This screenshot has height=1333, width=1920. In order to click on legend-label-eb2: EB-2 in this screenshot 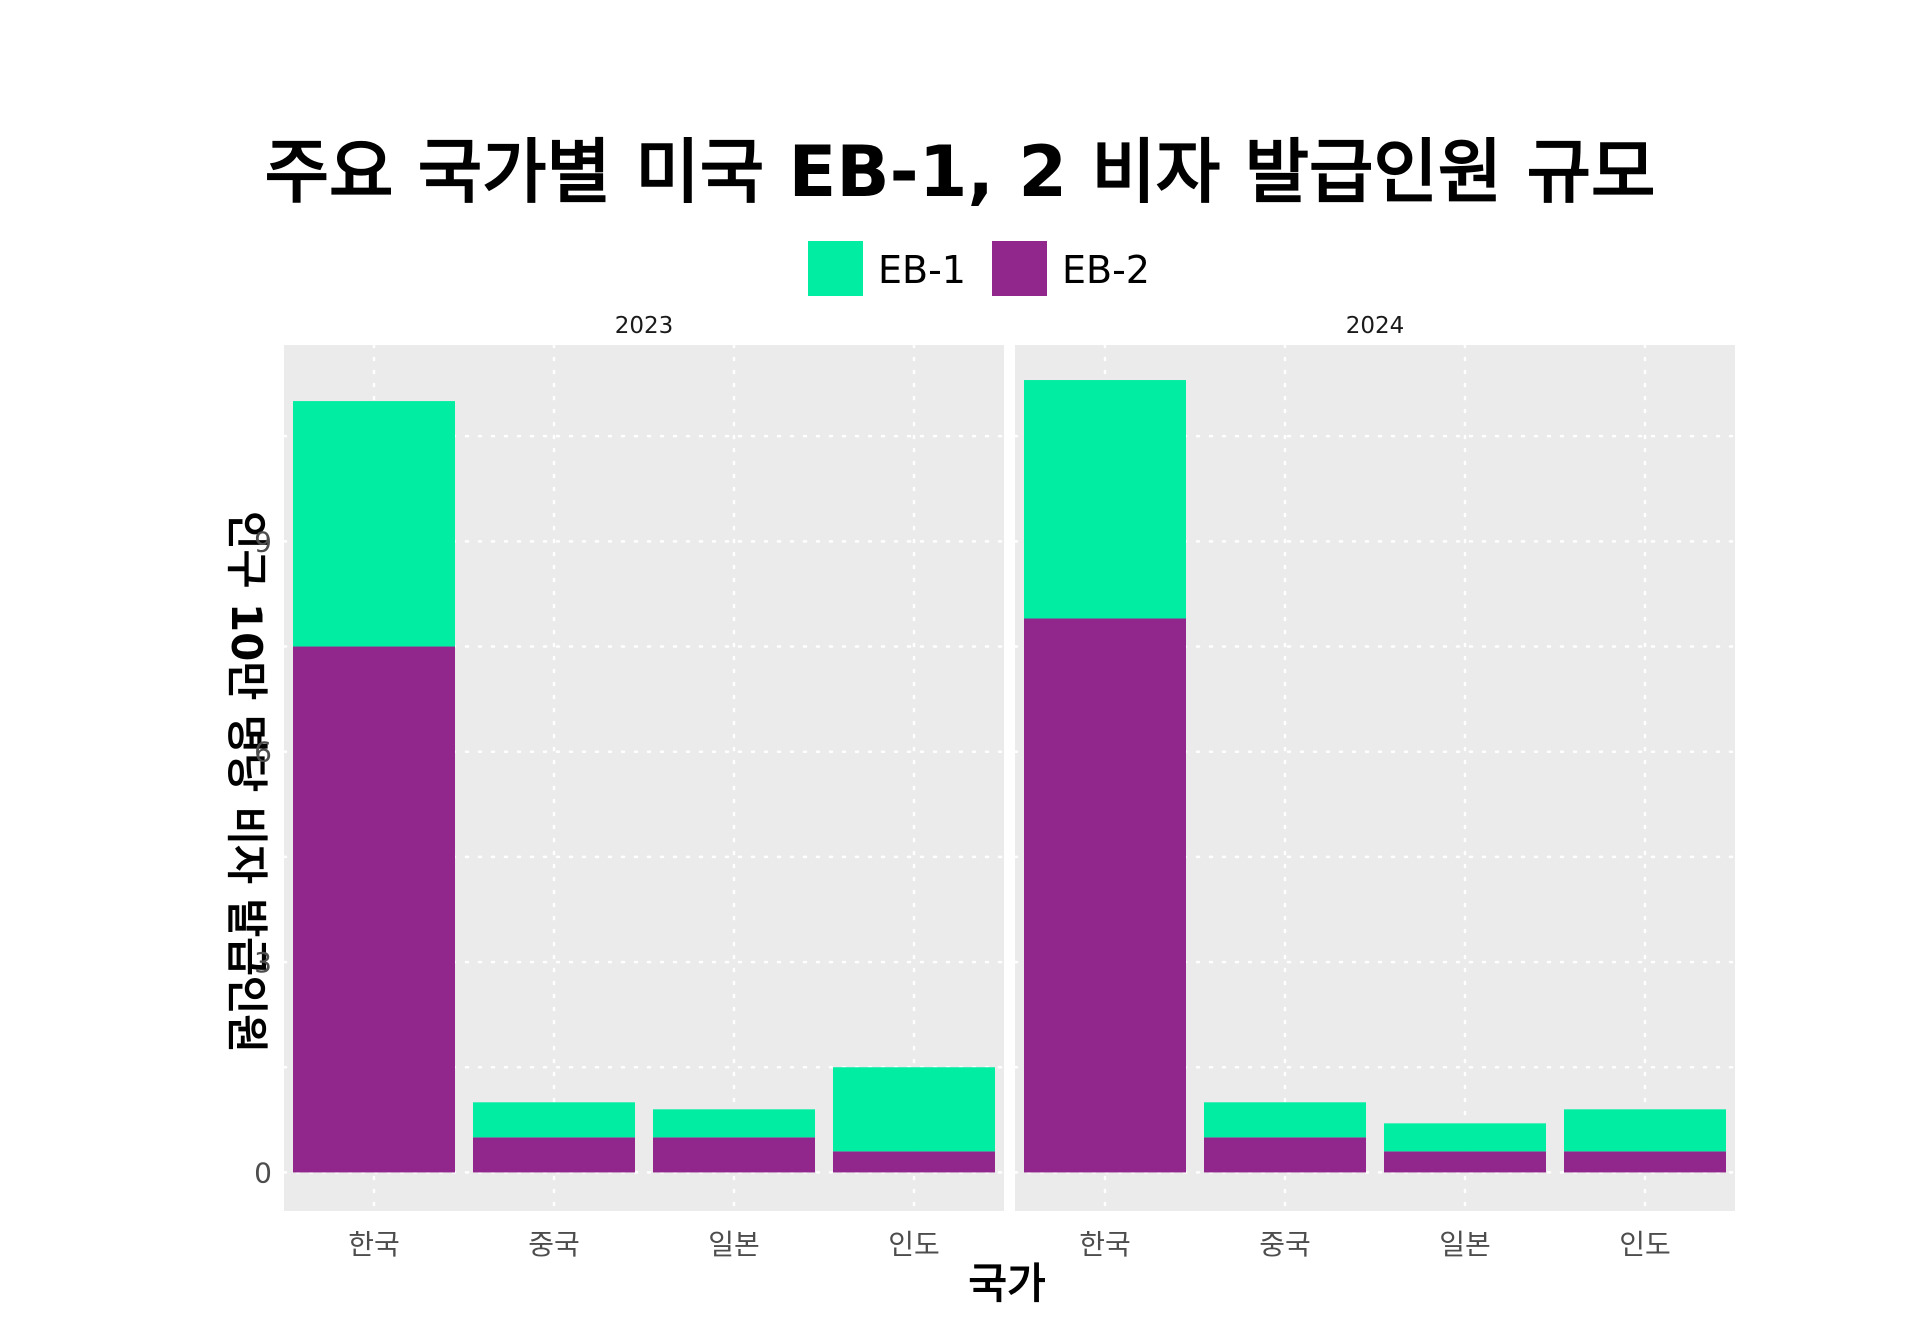, I will do `click(1106, 270)`.